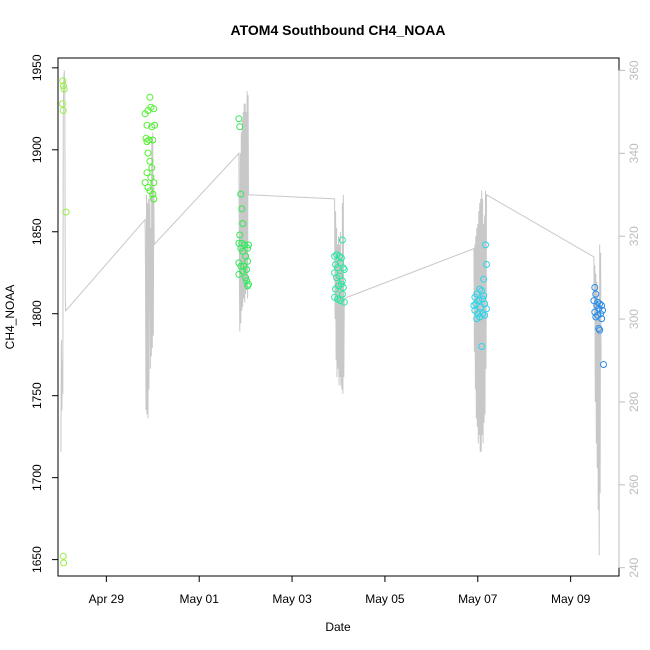 This screenshot has height=650, width=650. I want to click on y-tick-label: 1800, so click(37, 313).